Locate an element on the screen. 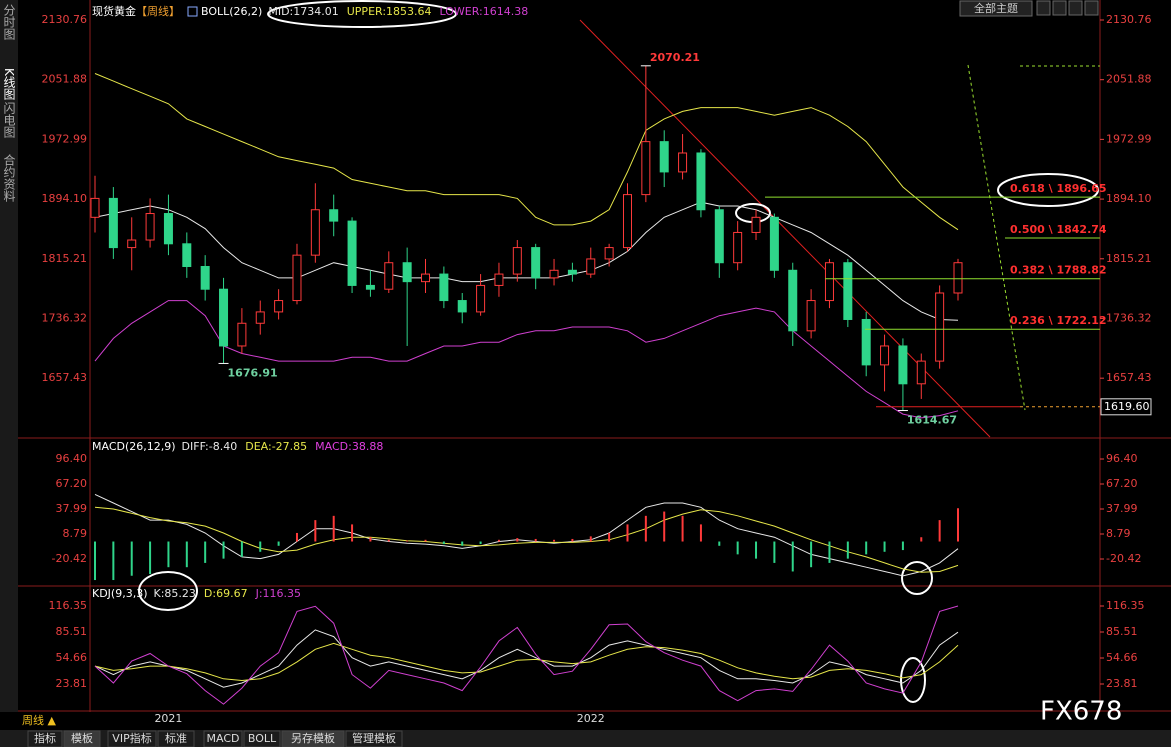 This screenshot has height=747, width=1171. bottom-tab-label: MACD is located at coordinates (223, 738).